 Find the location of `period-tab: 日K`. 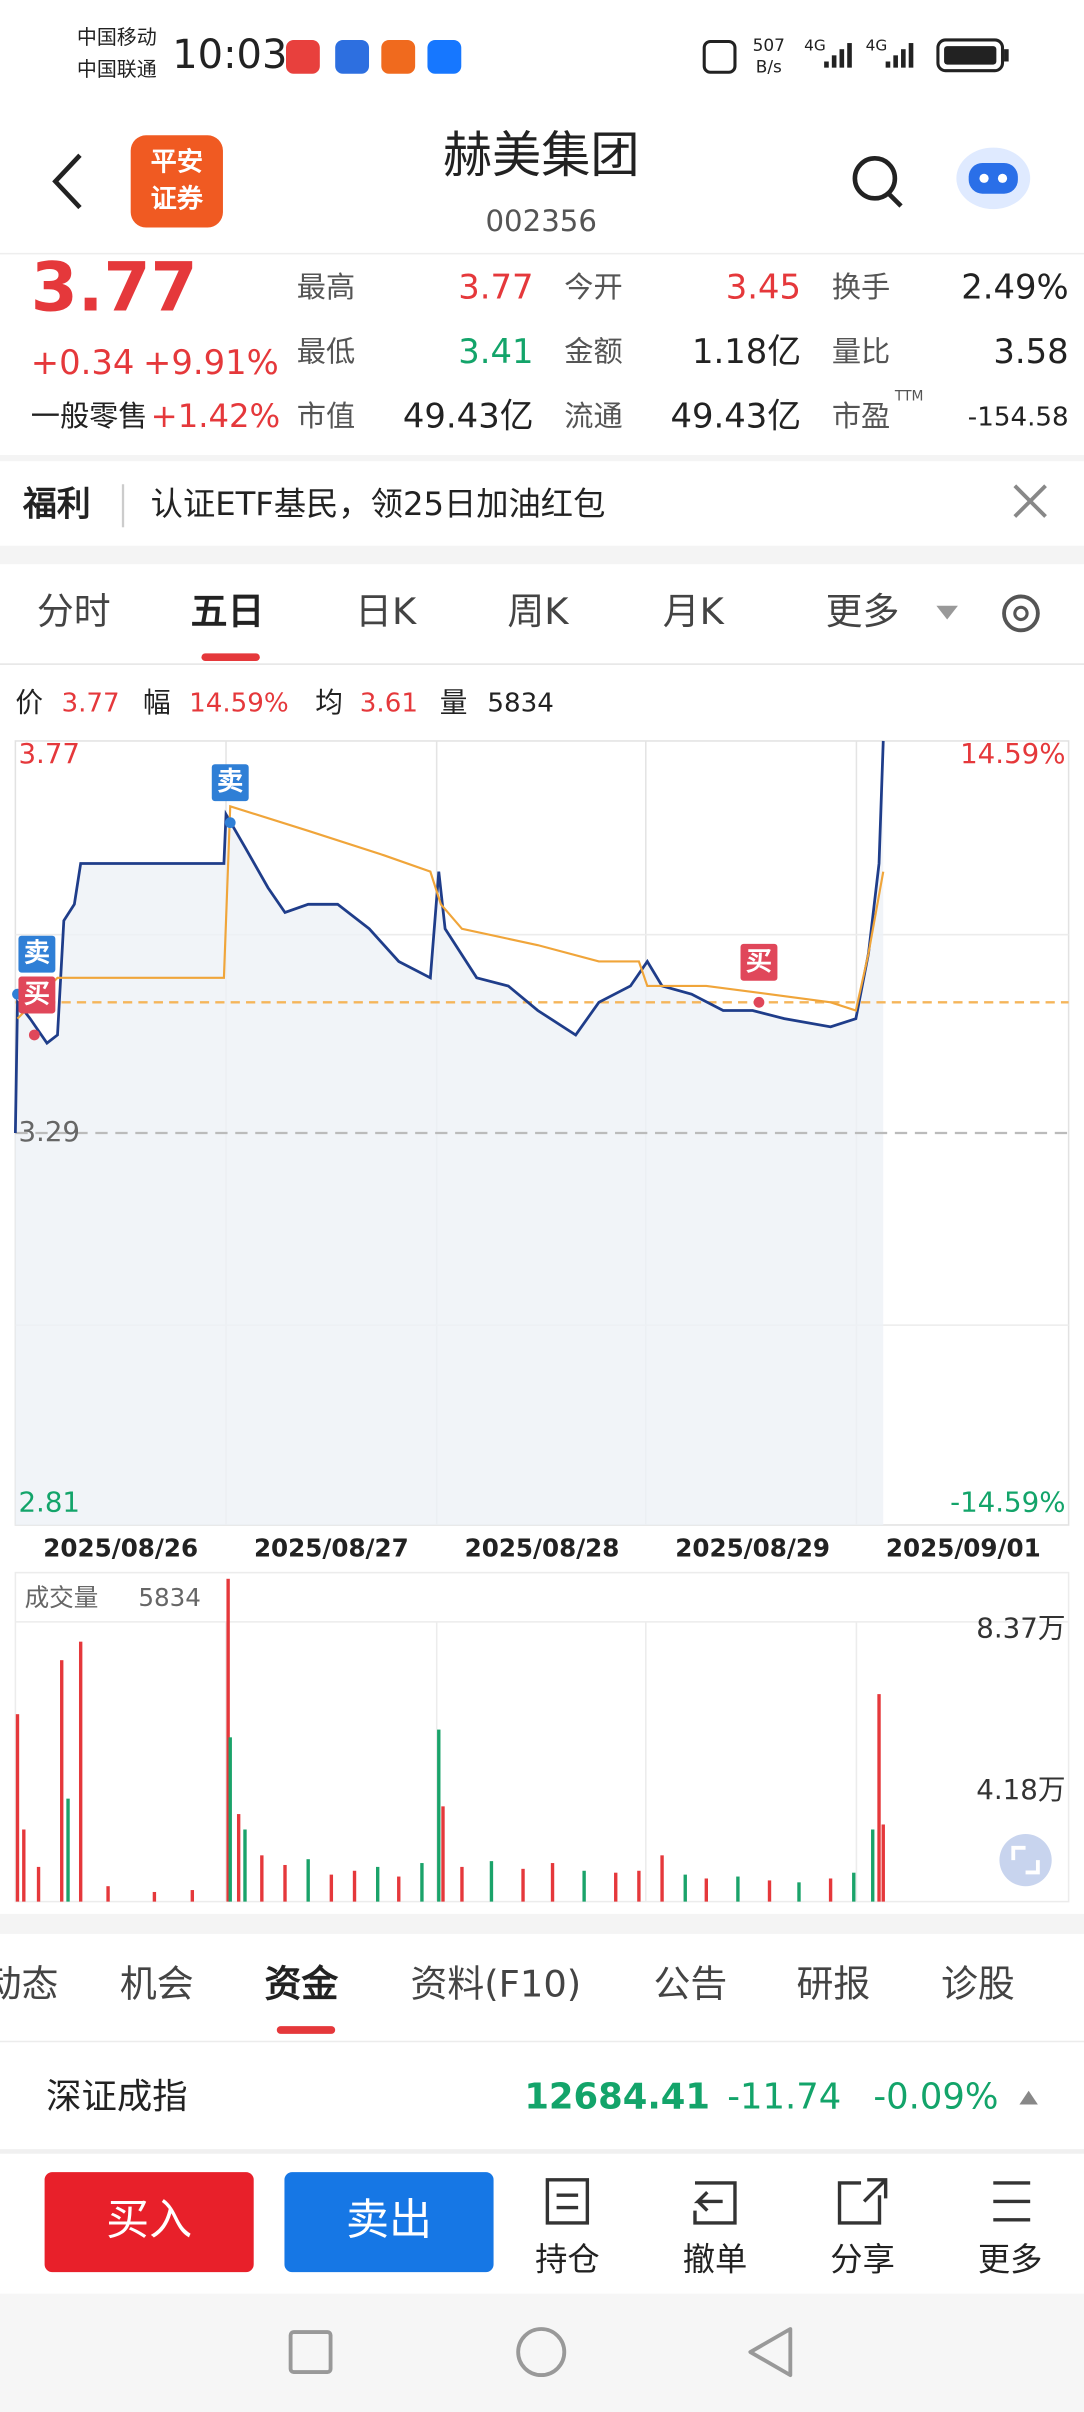

period-tab: 日K is located at coordinates (386, 611).